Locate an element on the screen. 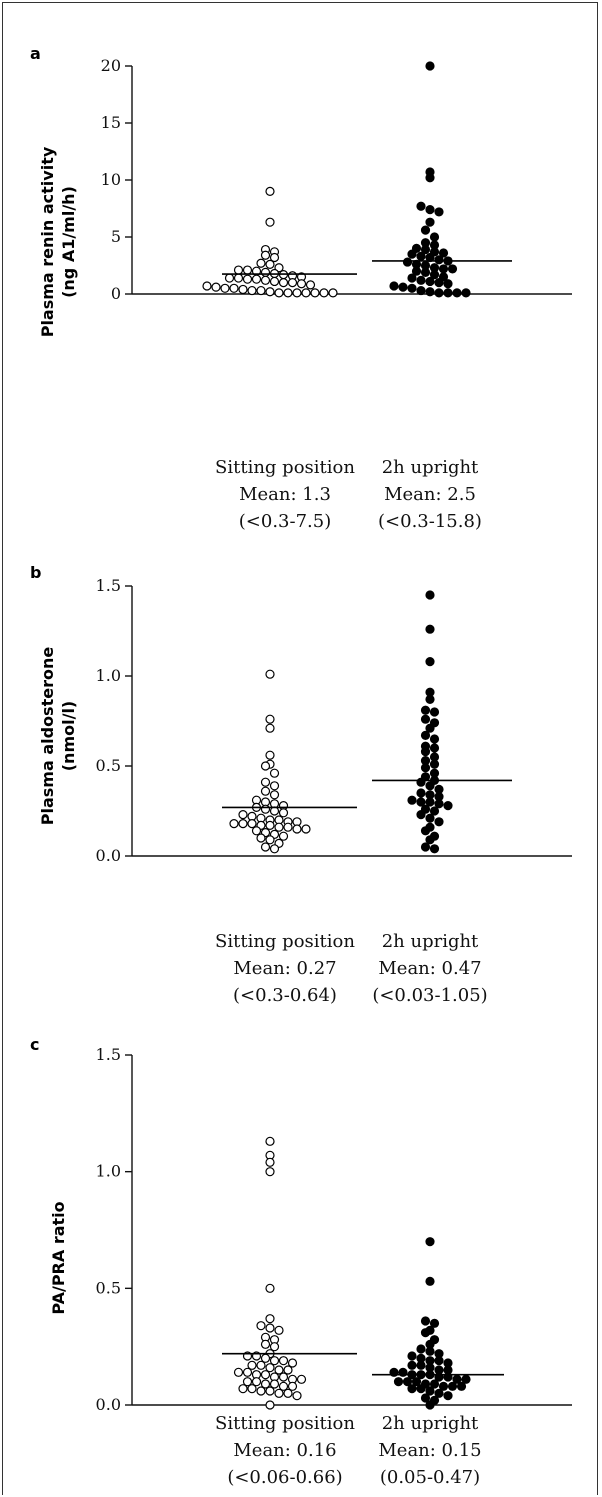 The image size is (602, 1497). panel-a-group-2-caption: 2h upright Mean: 2.5 (<0.3-15.8) is located at coordinates (430, 494).